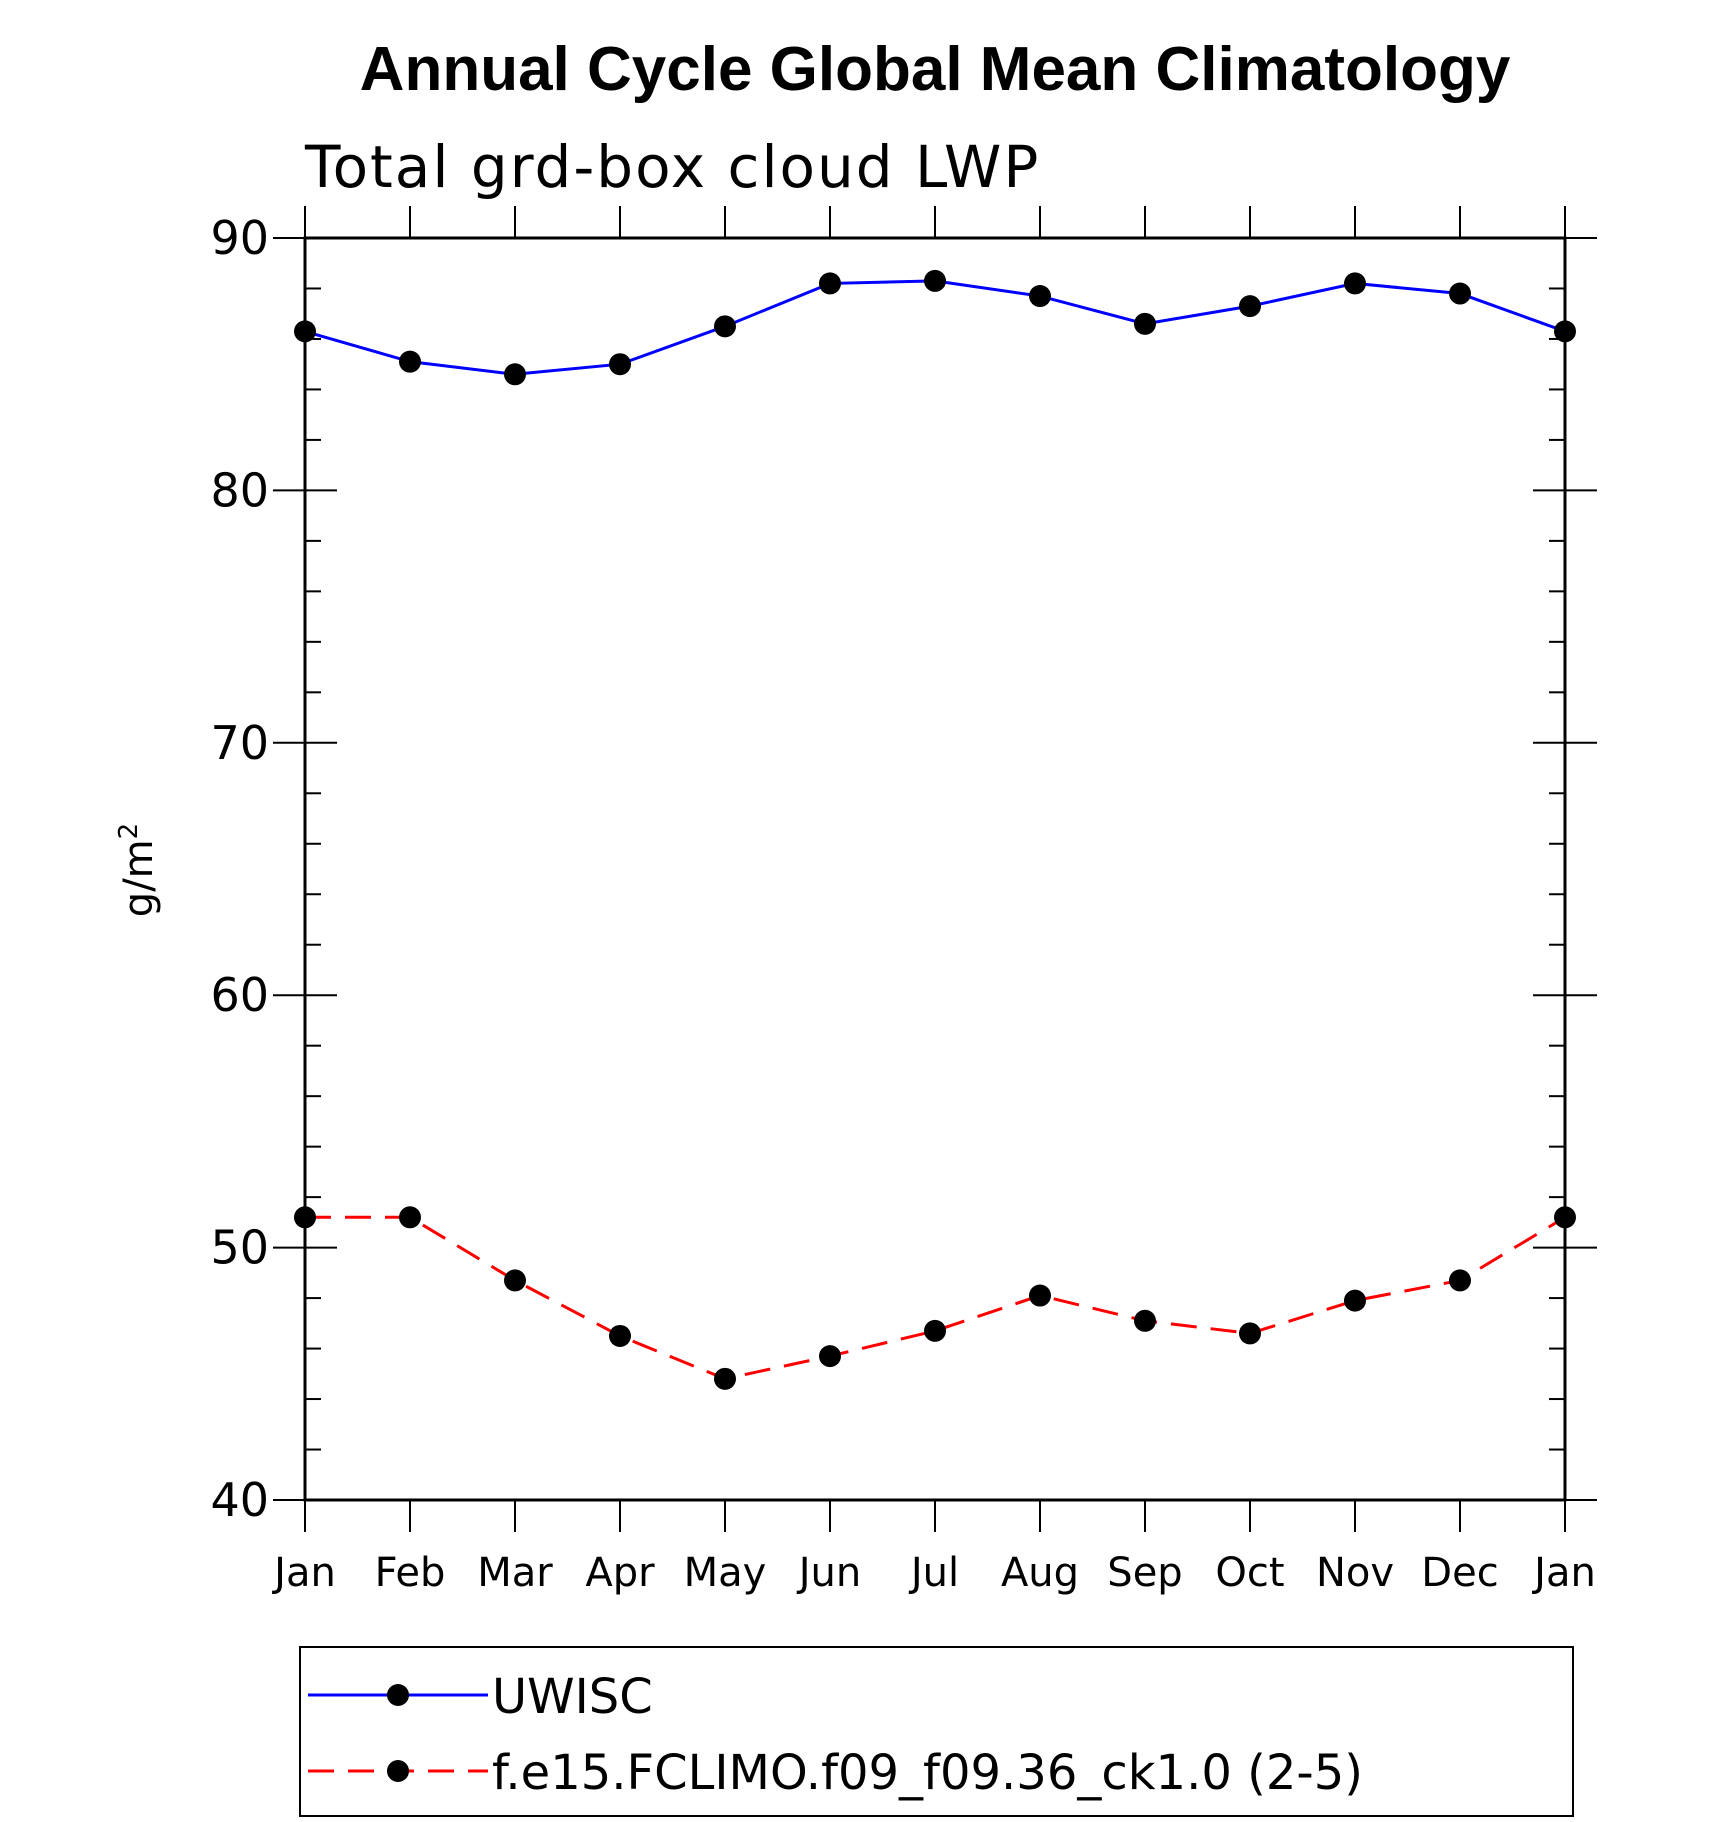 The height and width of the screenshot is (1822, 1710). Describe the element at coordinates (935, 69) in the screenshot. I see `chart-title: Annual Cycle Global Mean Climatology` at that location.